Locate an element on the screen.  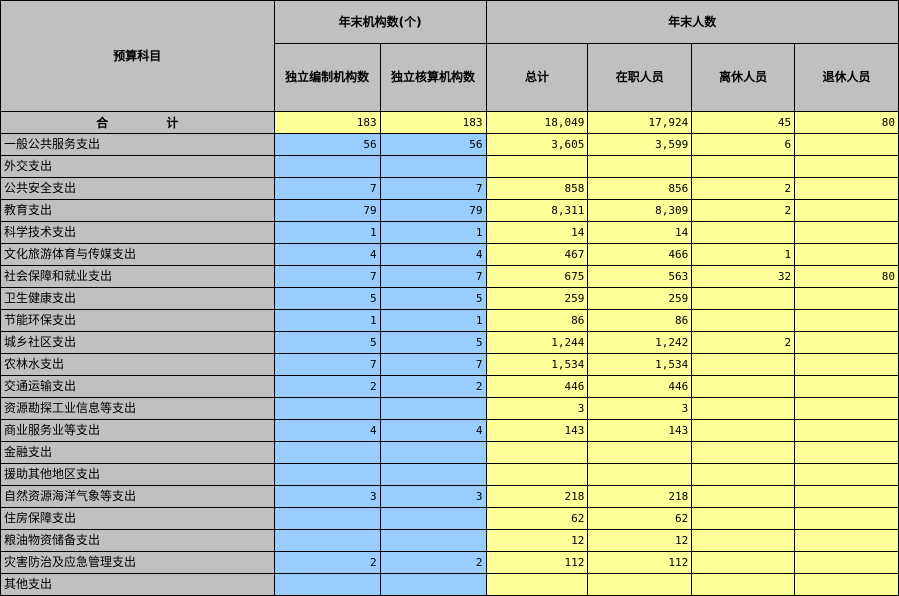
row-label: 商业服务业等支出 is located at coordinates (137, 430).